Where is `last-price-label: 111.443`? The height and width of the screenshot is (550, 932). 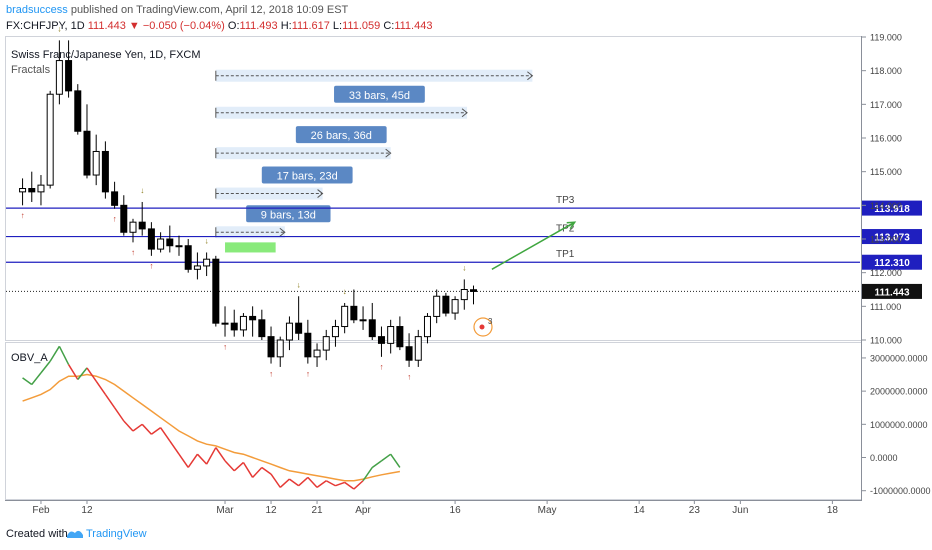
last-price-label: 111.443 is located at coordinates (891, 292).